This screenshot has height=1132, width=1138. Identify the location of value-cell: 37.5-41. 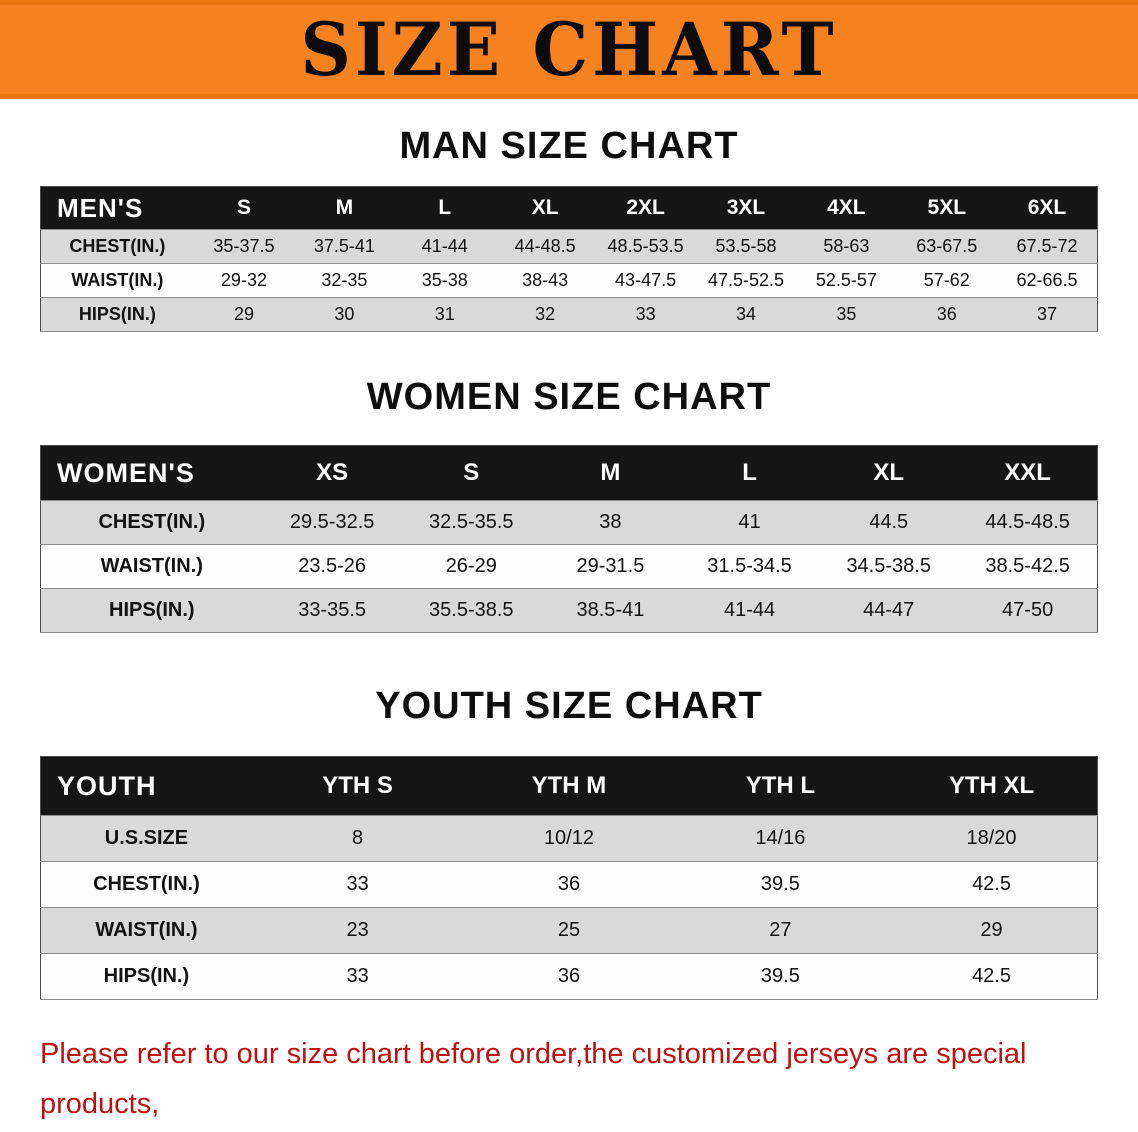
(344, 246).